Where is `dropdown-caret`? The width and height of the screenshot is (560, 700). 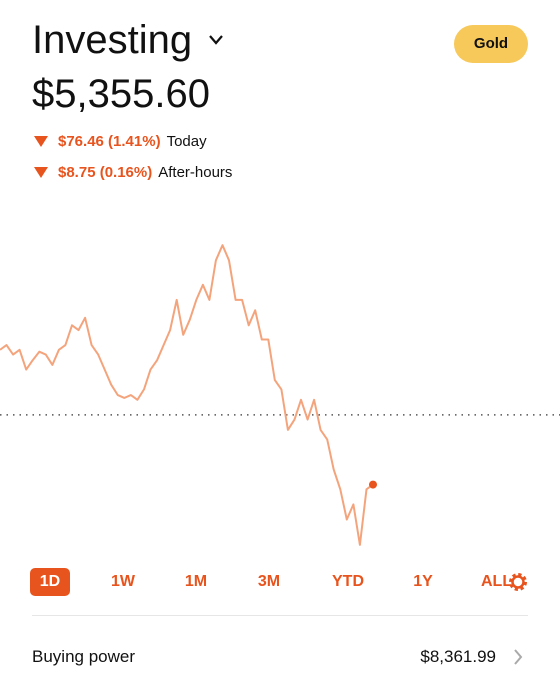
dropdown-caret is located at coordinates (216, 40).